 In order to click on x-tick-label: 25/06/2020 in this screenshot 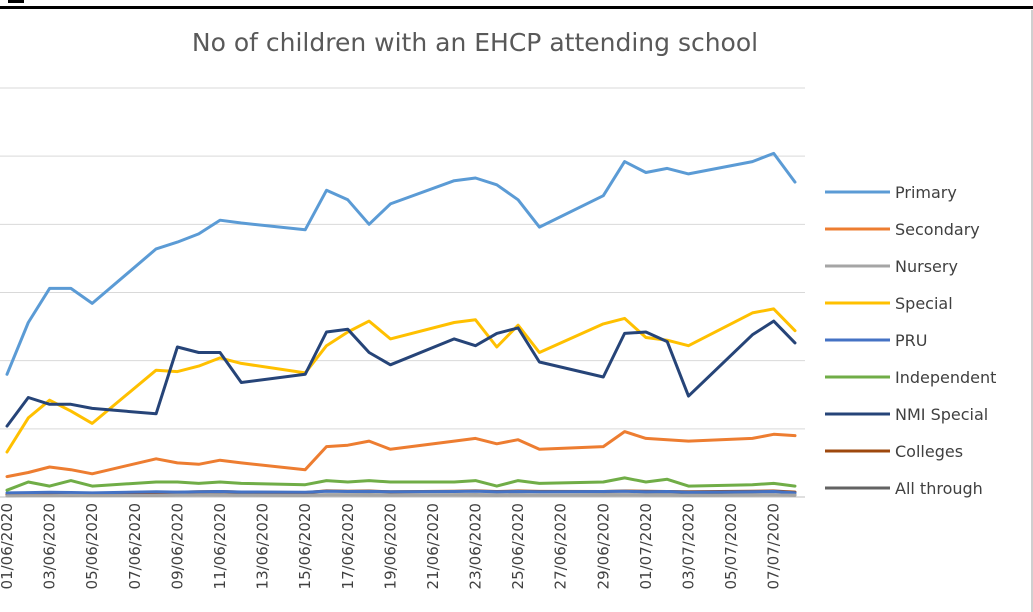, I will do `click(518, 546)`.